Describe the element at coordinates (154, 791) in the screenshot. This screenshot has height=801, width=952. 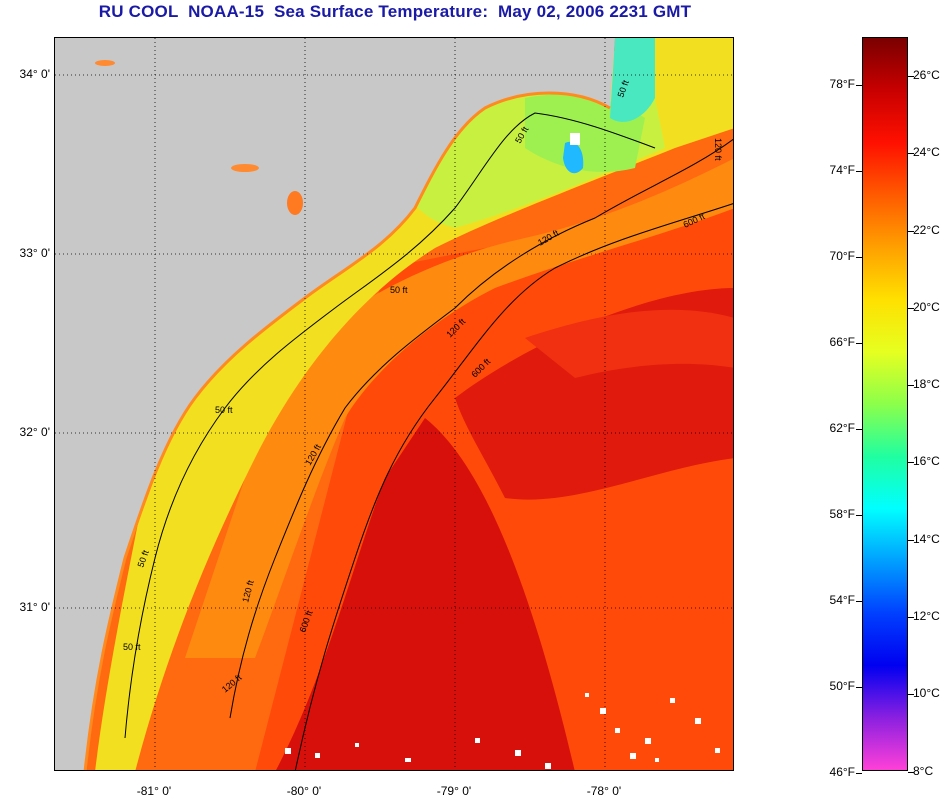
I see `lon-label: -81° 0'` at that location.